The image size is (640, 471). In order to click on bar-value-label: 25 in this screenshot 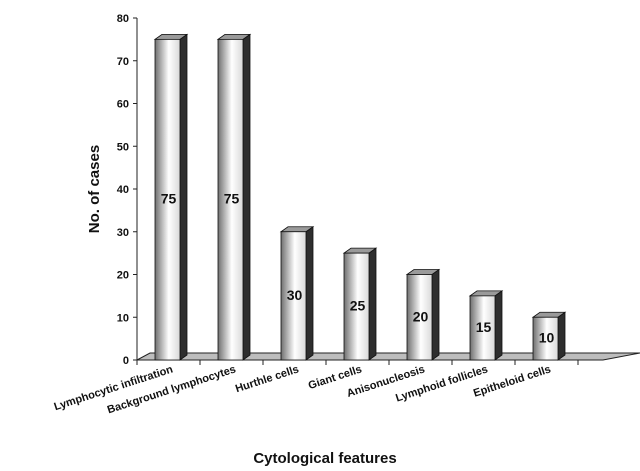, I will do `click(358, 306)`.